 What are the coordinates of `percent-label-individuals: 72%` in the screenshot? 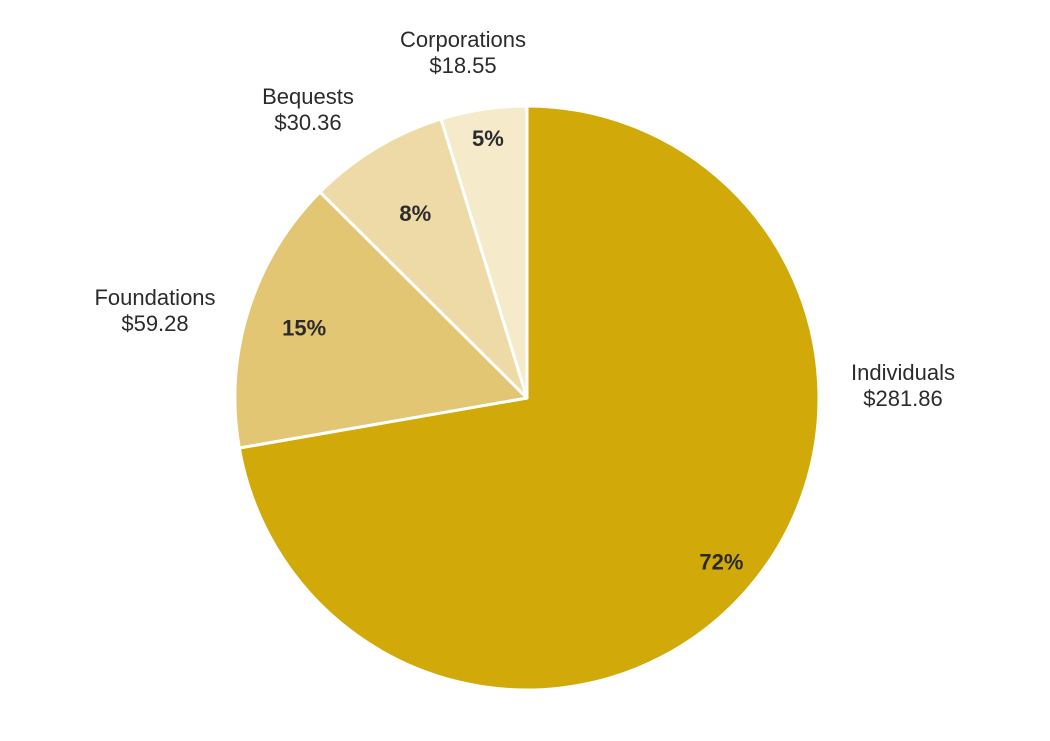 It's located at (721, 562).